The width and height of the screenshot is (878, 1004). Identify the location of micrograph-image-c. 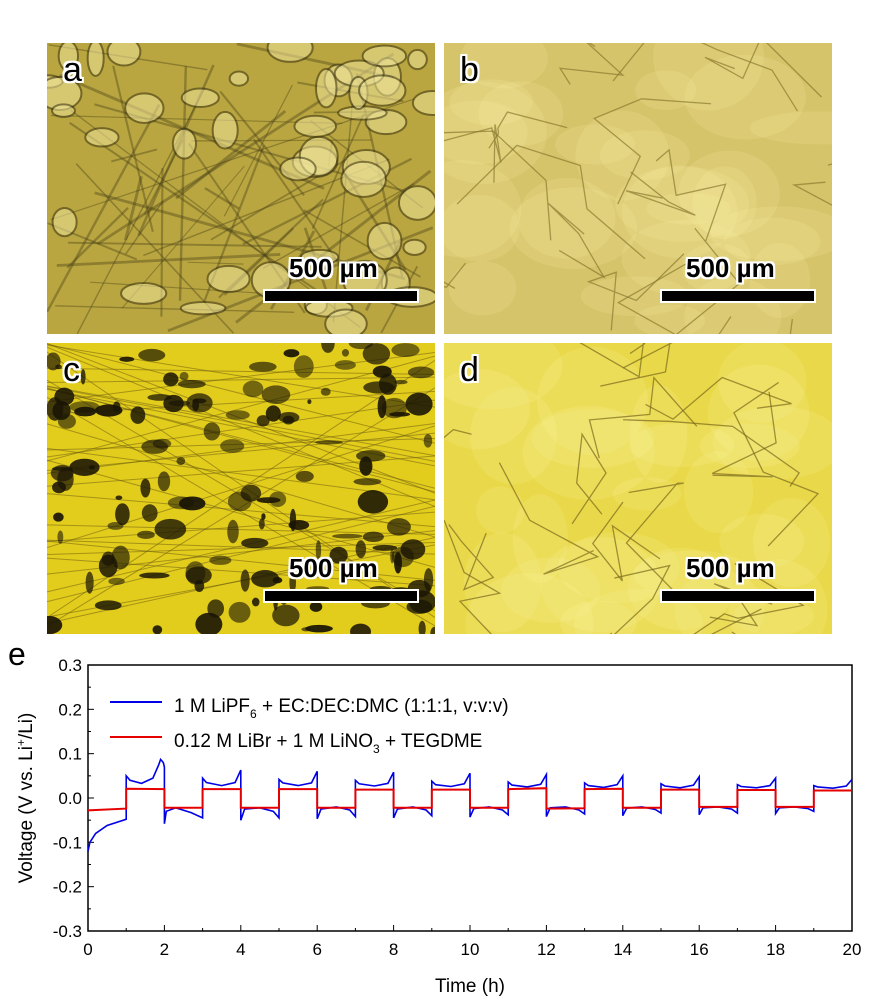
(241, 488).